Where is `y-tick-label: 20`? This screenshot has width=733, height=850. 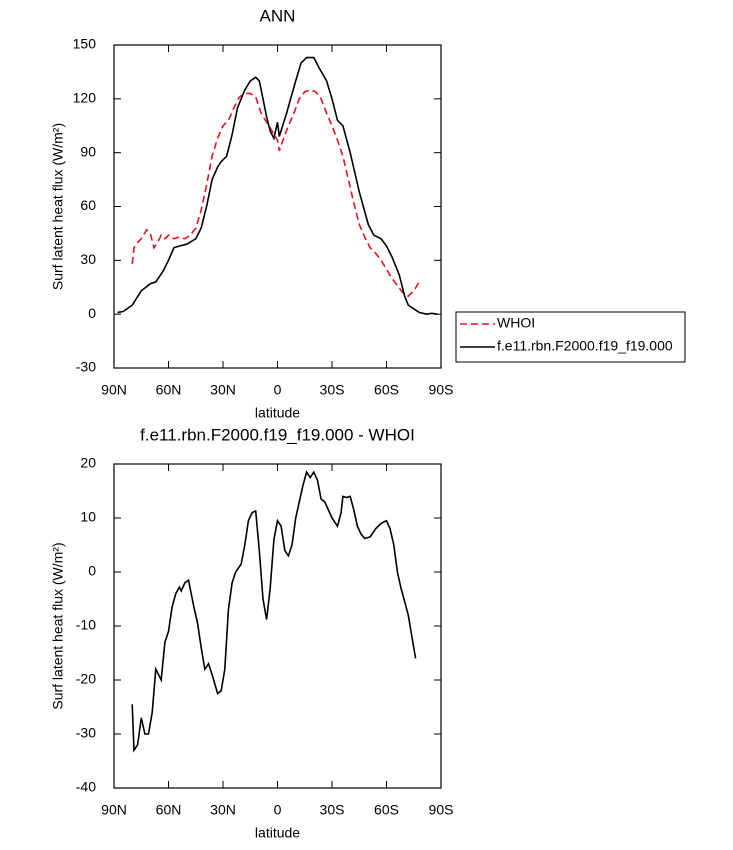 y-tick-label: 20 is located at coordinates (88, 463).